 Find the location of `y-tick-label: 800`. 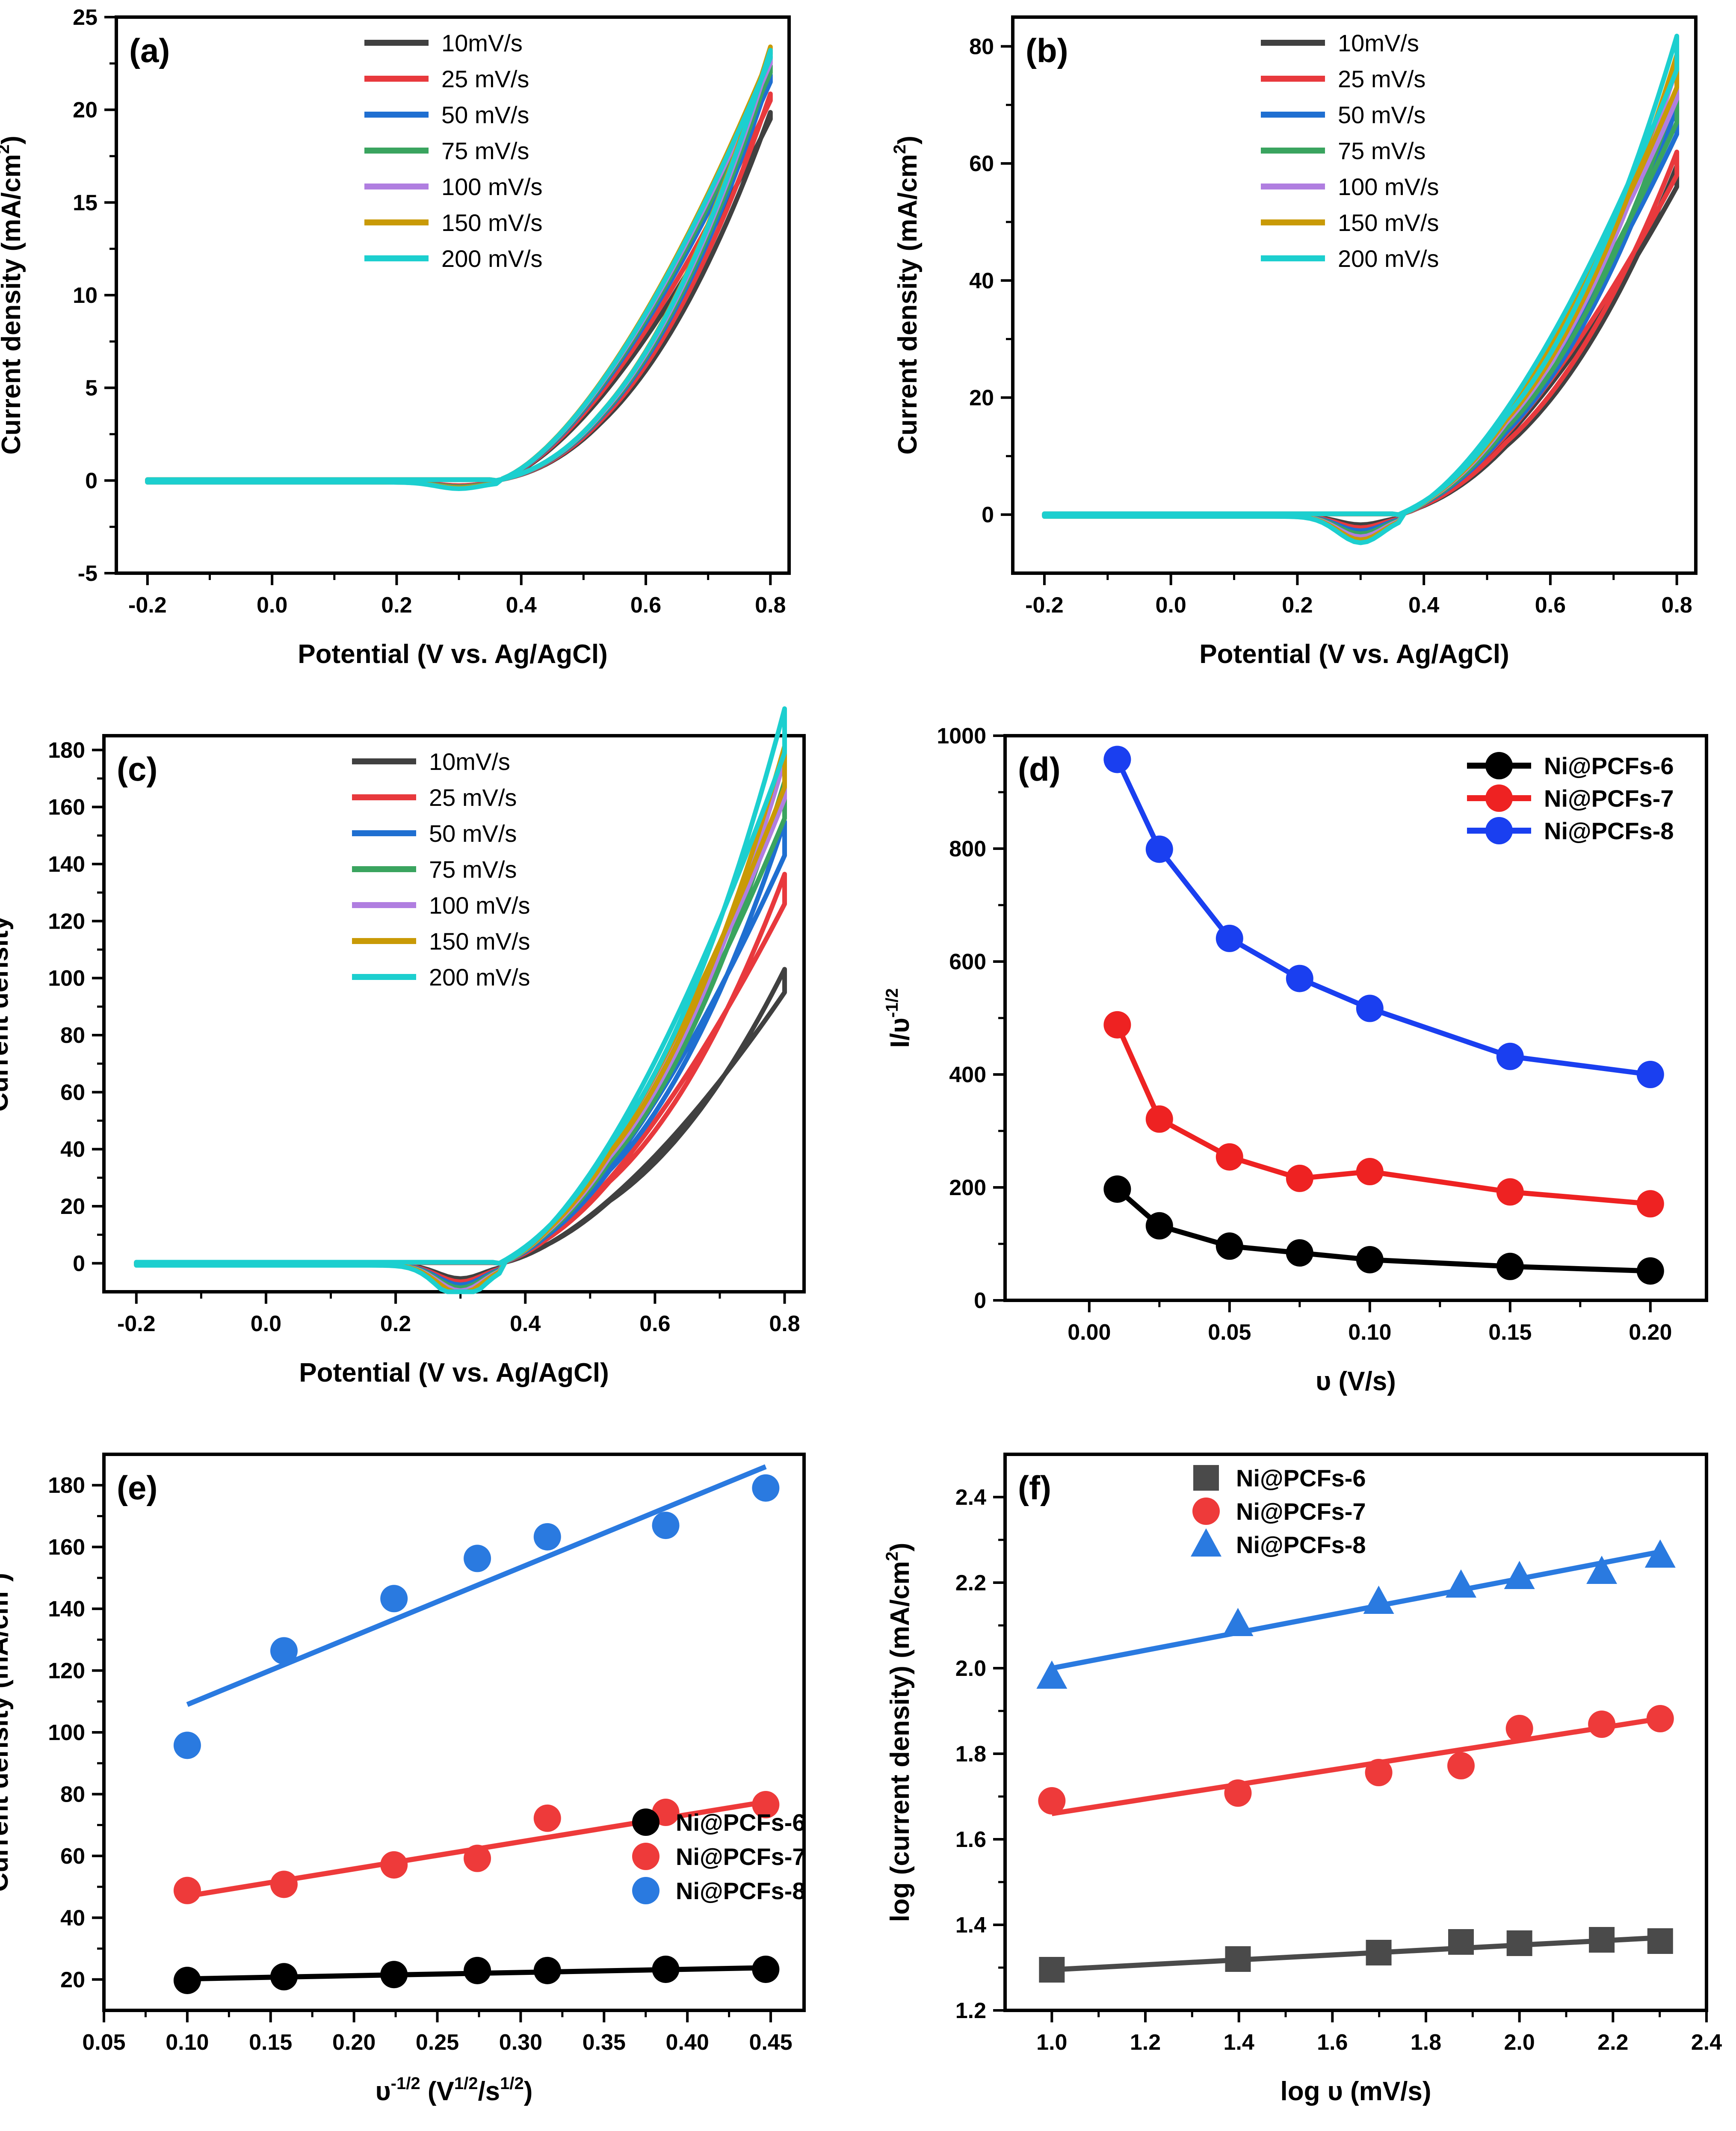

y-tick-label: 800 is located at coordinates (968, 849).